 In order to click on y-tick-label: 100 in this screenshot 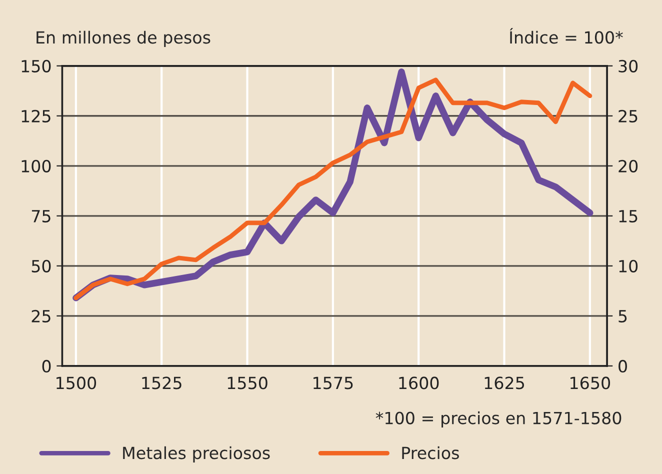, I will do `click(36, 166)`.